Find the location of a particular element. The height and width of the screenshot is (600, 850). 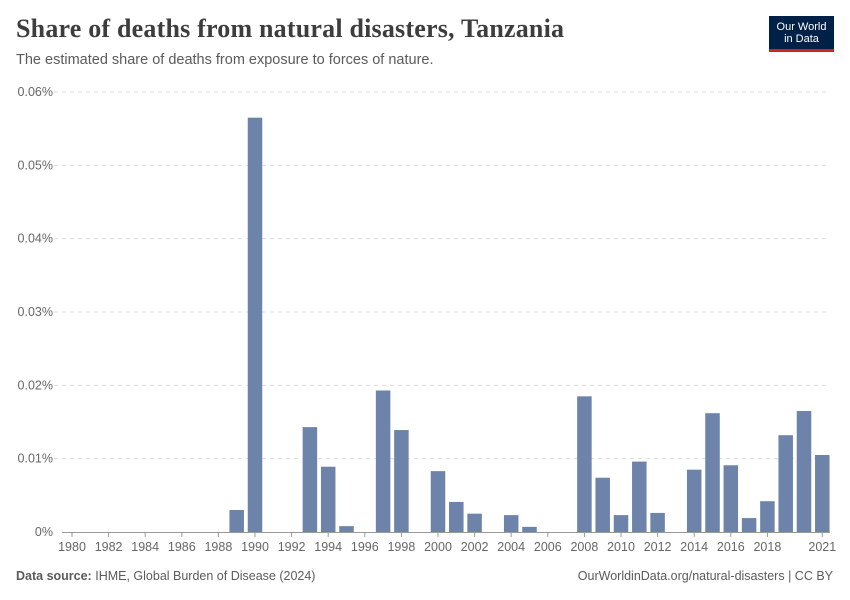

logo-line-1: Our World is located at coordinates (801, 27).